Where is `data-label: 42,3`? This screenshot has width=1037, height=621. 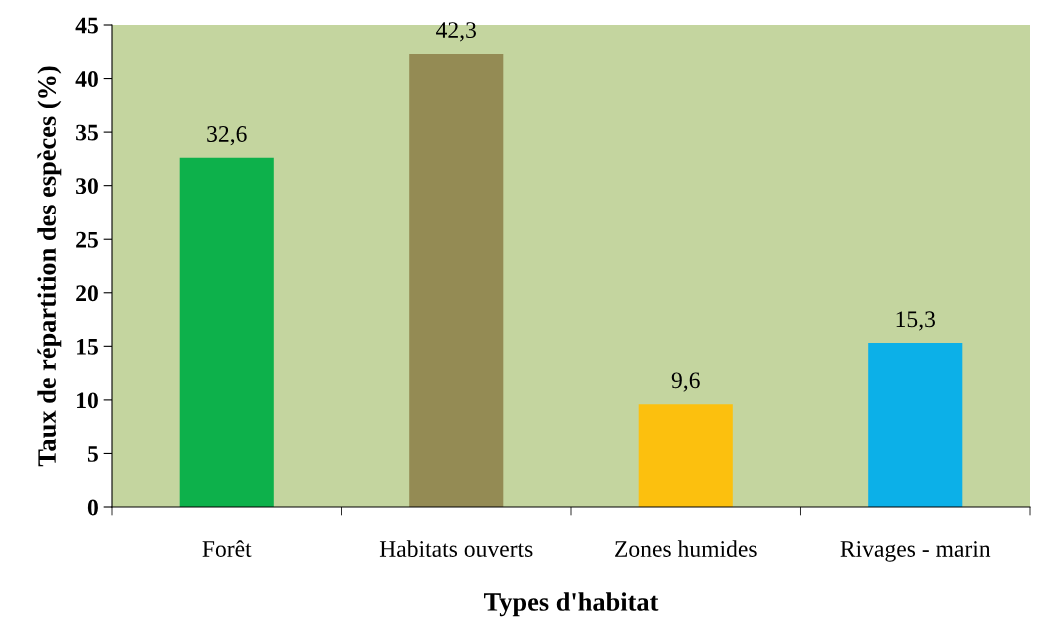 data-label: 42,3 is located at coordinates (456, 32).